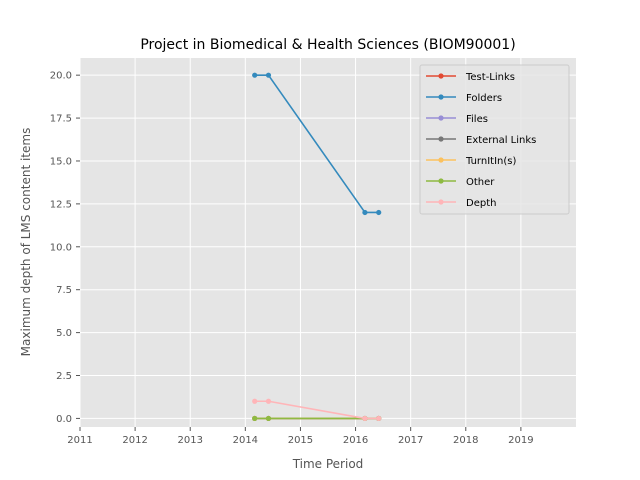  Describe the element at coordinates (245, 440) in the screenshot. I see `x-tick-label: 2014` at that location.